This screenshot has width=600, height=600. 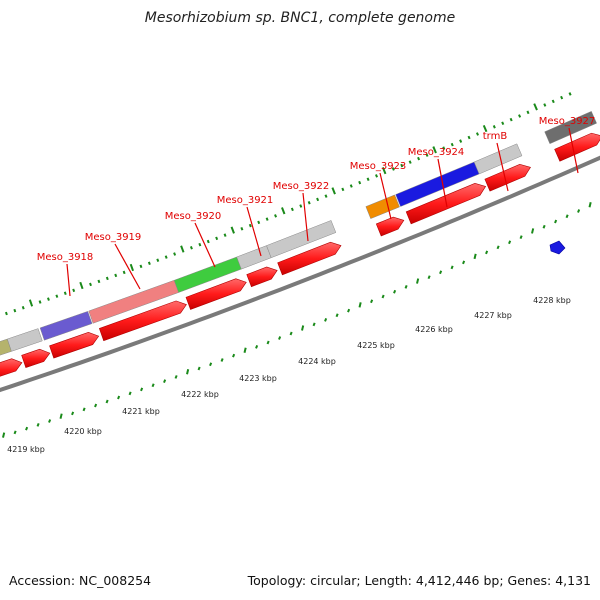 What do you see at coordinates (141, 411) in the screenshot?
I see `kbp-label: 4221 kbp` at bounding box center [141, 411].